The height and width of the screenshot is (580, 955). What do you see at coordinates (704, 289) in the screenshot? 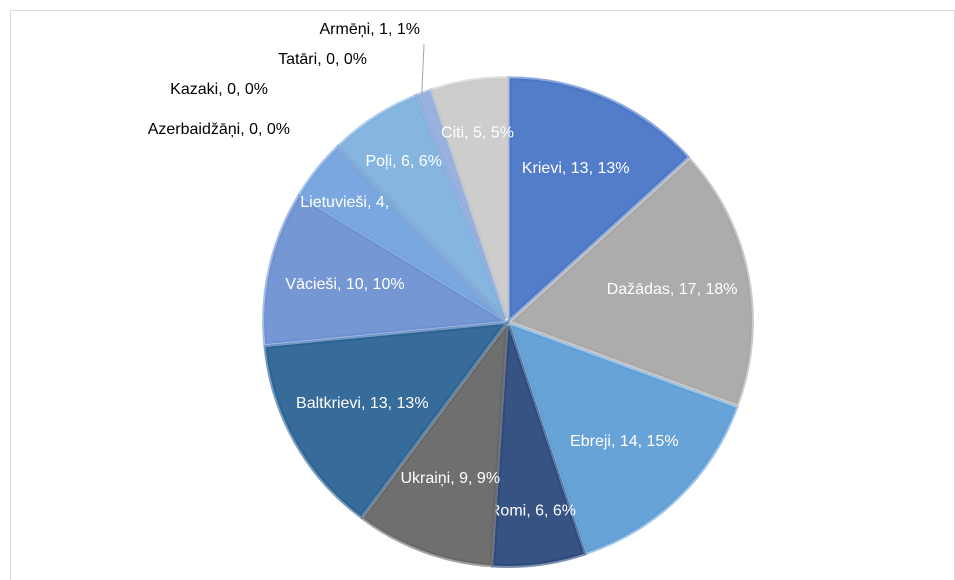
I see `label-value: , 17, 18%` at bounding box center [704, 289].